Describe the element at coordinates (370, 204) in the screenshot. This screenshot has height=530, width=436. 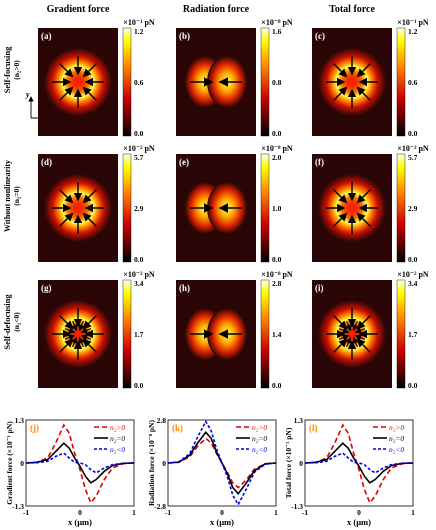
I see `heatmap-panel: (f) ×10⁻² pN5.7 2.9 0.0` at that location.